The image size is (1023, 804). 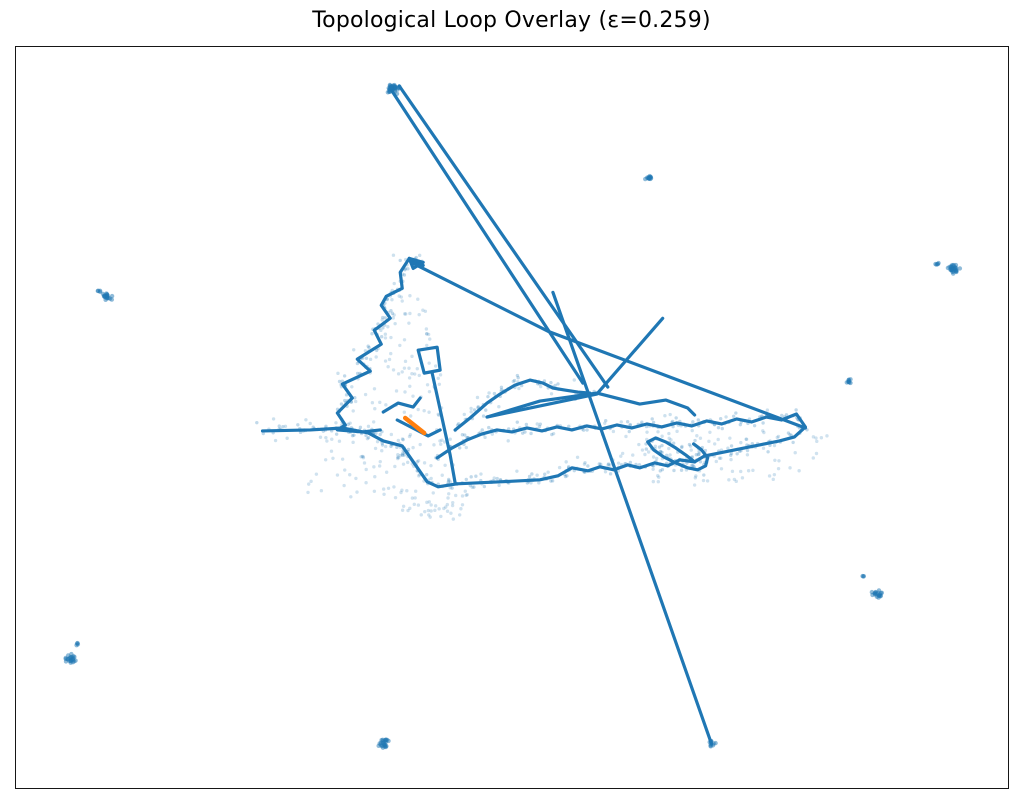 What do you see at coordinates (487, 236) in the screenshot?
I see `loop-path-cluster-line-left` at bounding box center [487, 236].